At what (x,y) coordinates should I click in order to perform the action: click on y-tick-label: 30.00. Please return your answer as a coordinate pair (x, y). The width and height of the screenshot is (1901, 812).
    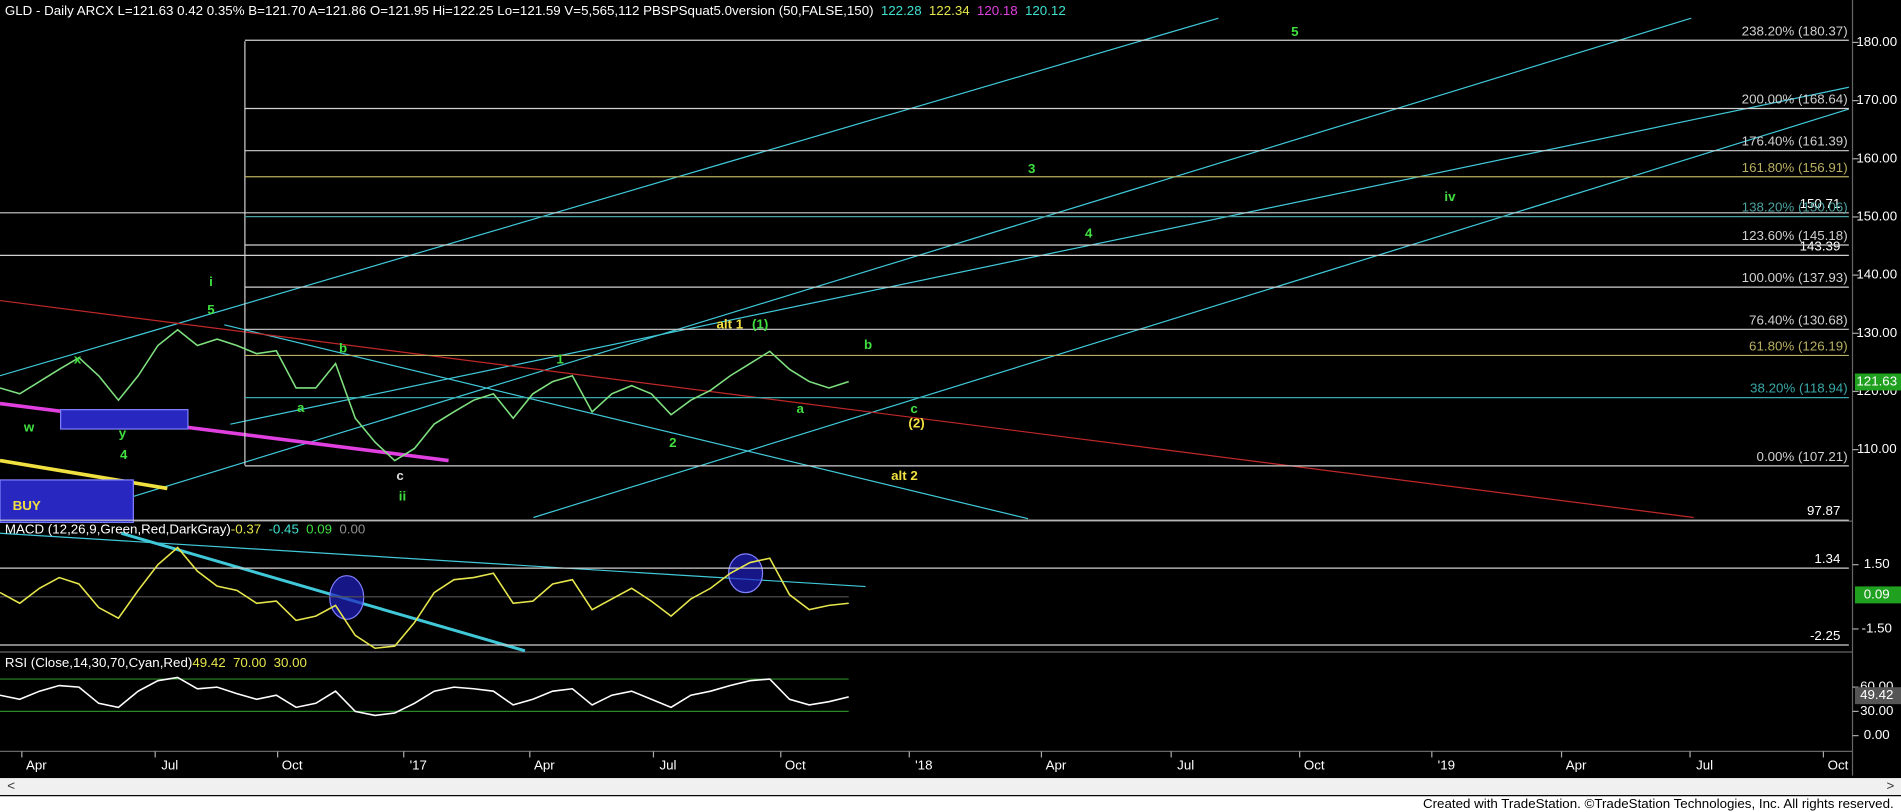
    Looking at the image, I should click on (1876, 710).